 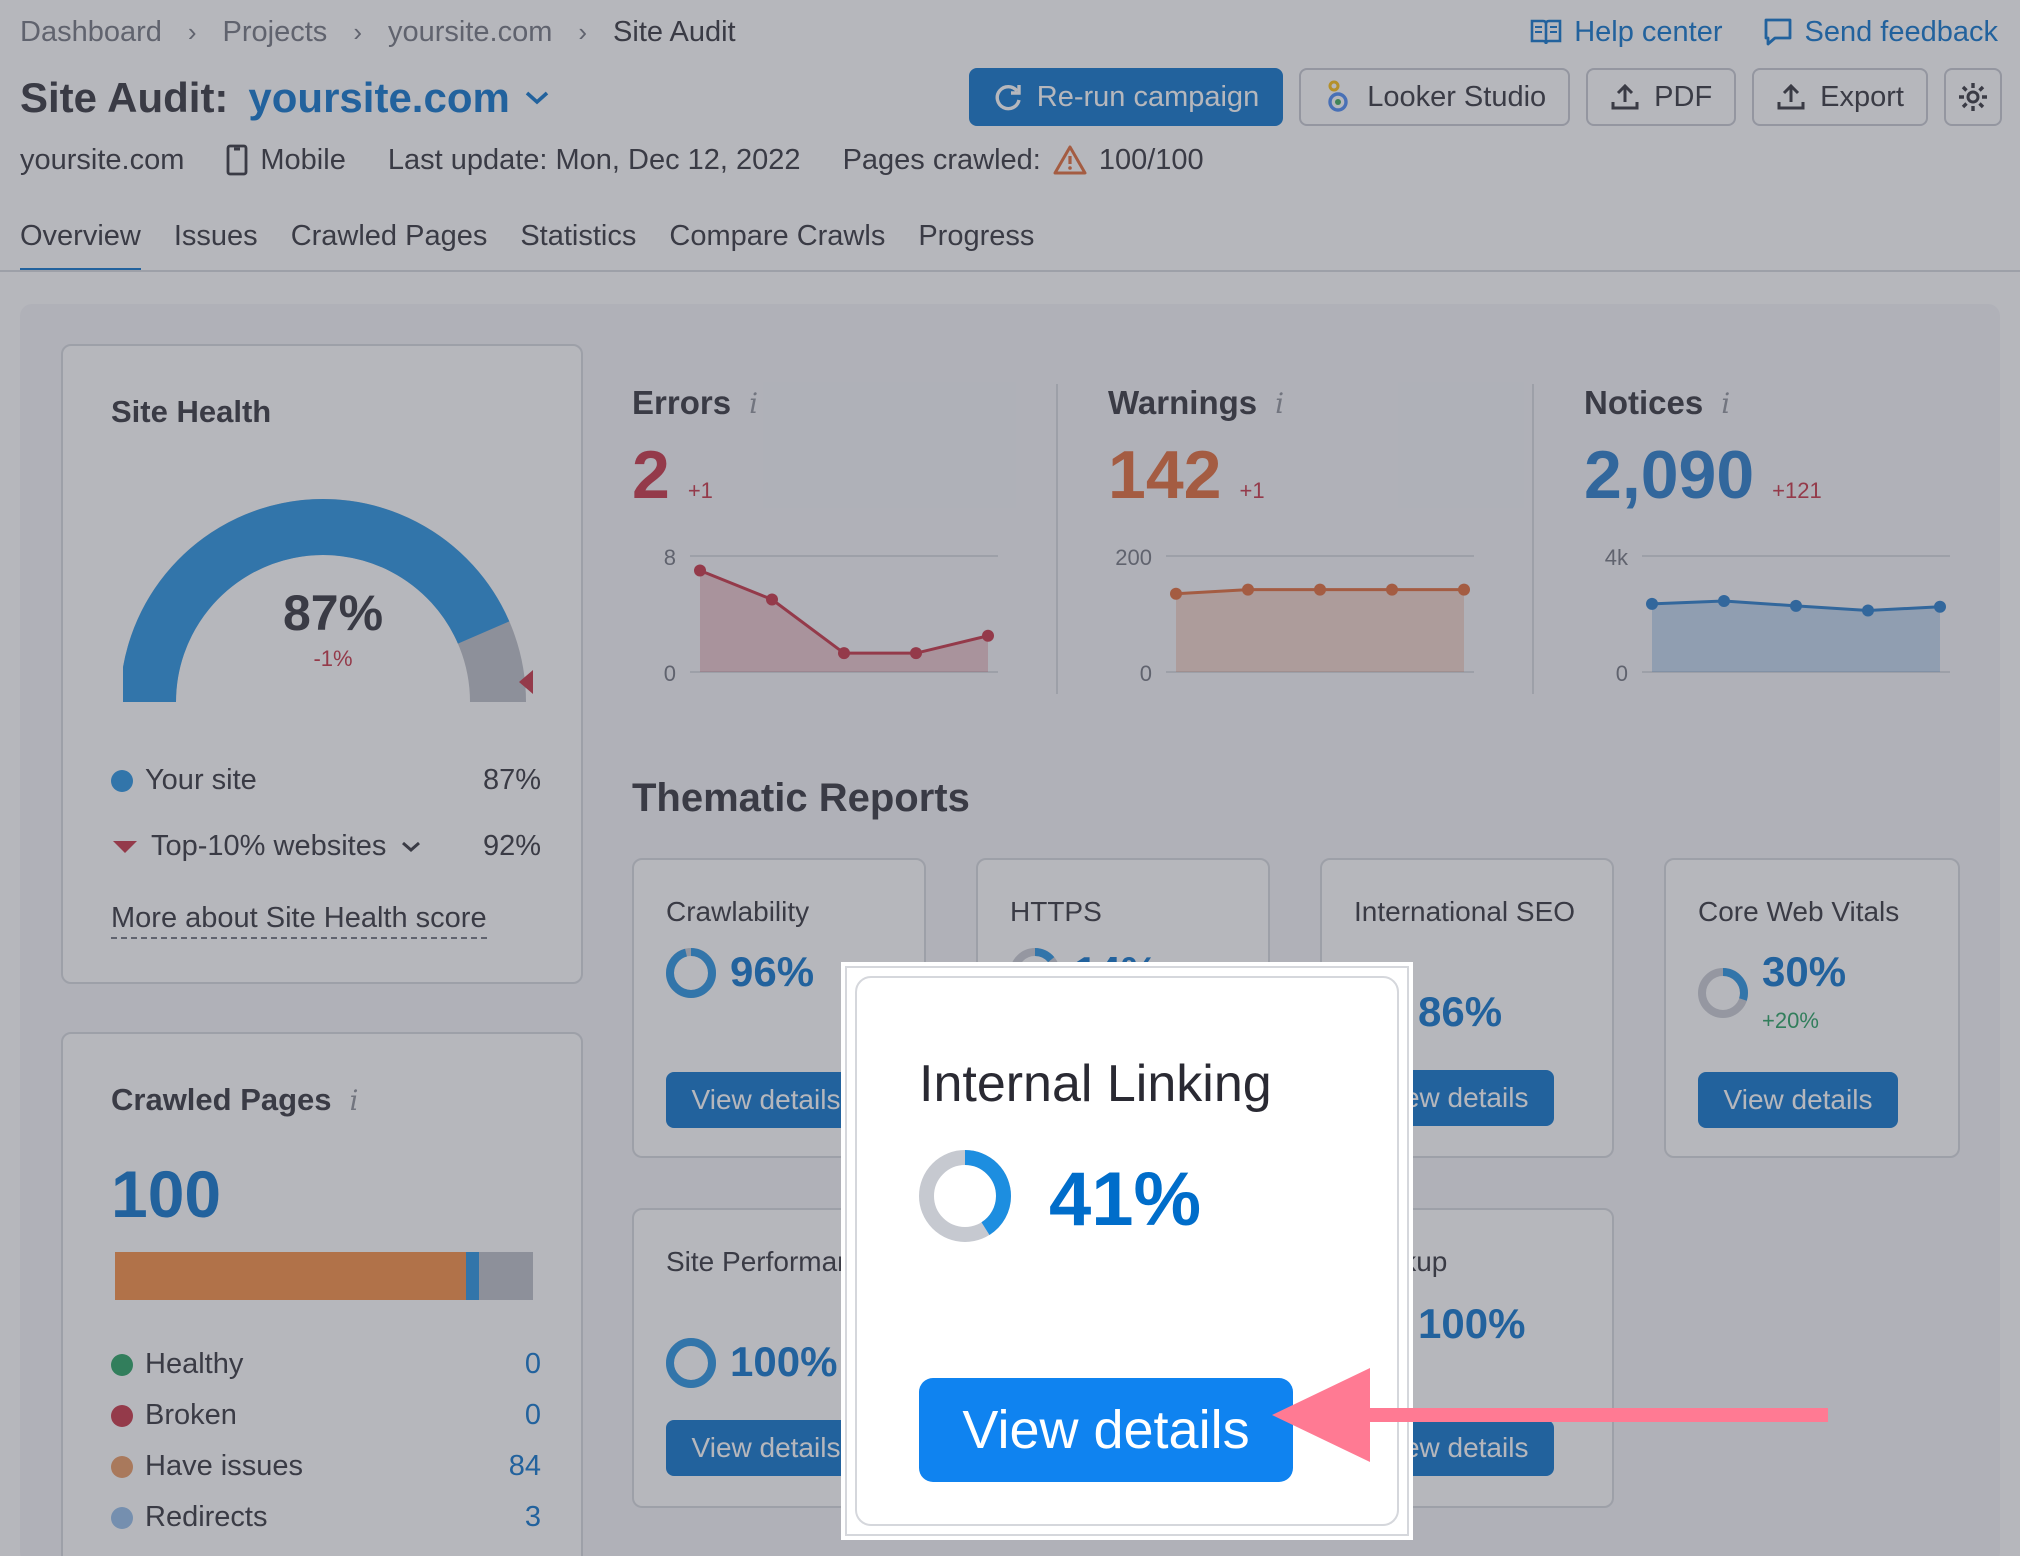 I want to click on internal-linking-card: Internal Linking 41% View details, so click(x=1127, y=1251).